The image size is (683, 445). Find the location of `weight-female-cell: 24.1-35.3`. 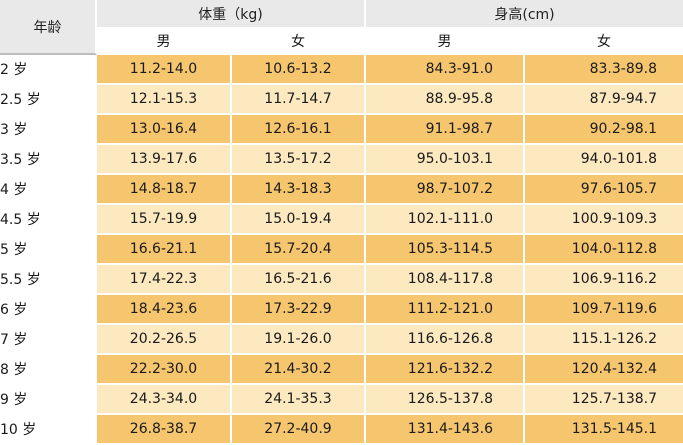

weight-female-cell: 24.1-35.3 is located at coordinates (299, 400).